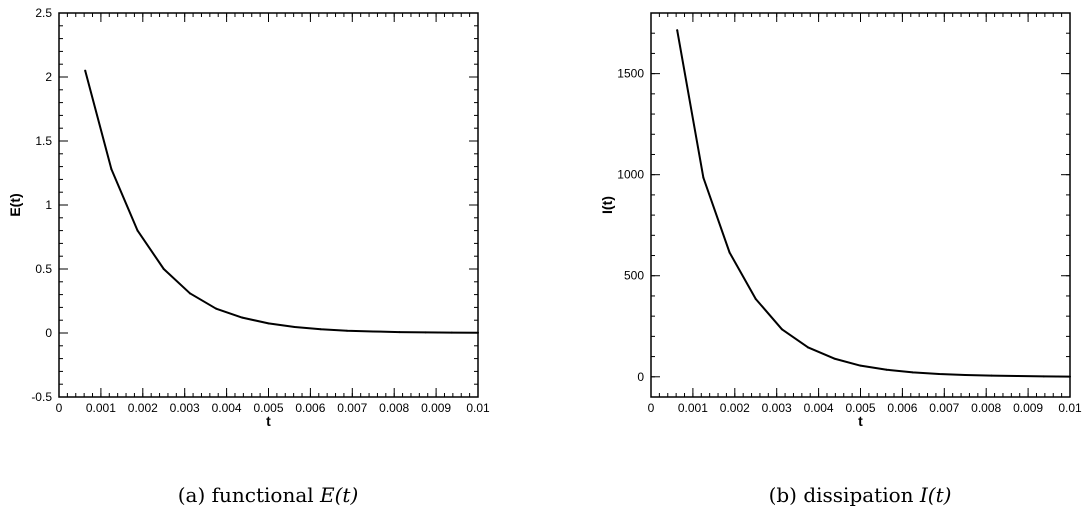 This screenshot has width=1089, height=514. What do you see at coordinates (43, 141) in the screenshot?
I see `y-tick-label: 1.5` at bounding box center [43, 141].